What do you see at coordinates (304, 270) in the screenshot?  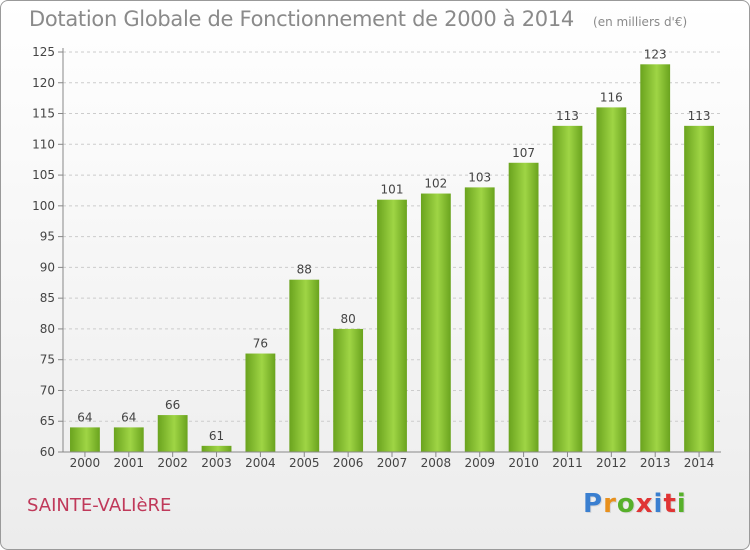 I see `data-label-2005: 88` at bounding box center [304, 270].